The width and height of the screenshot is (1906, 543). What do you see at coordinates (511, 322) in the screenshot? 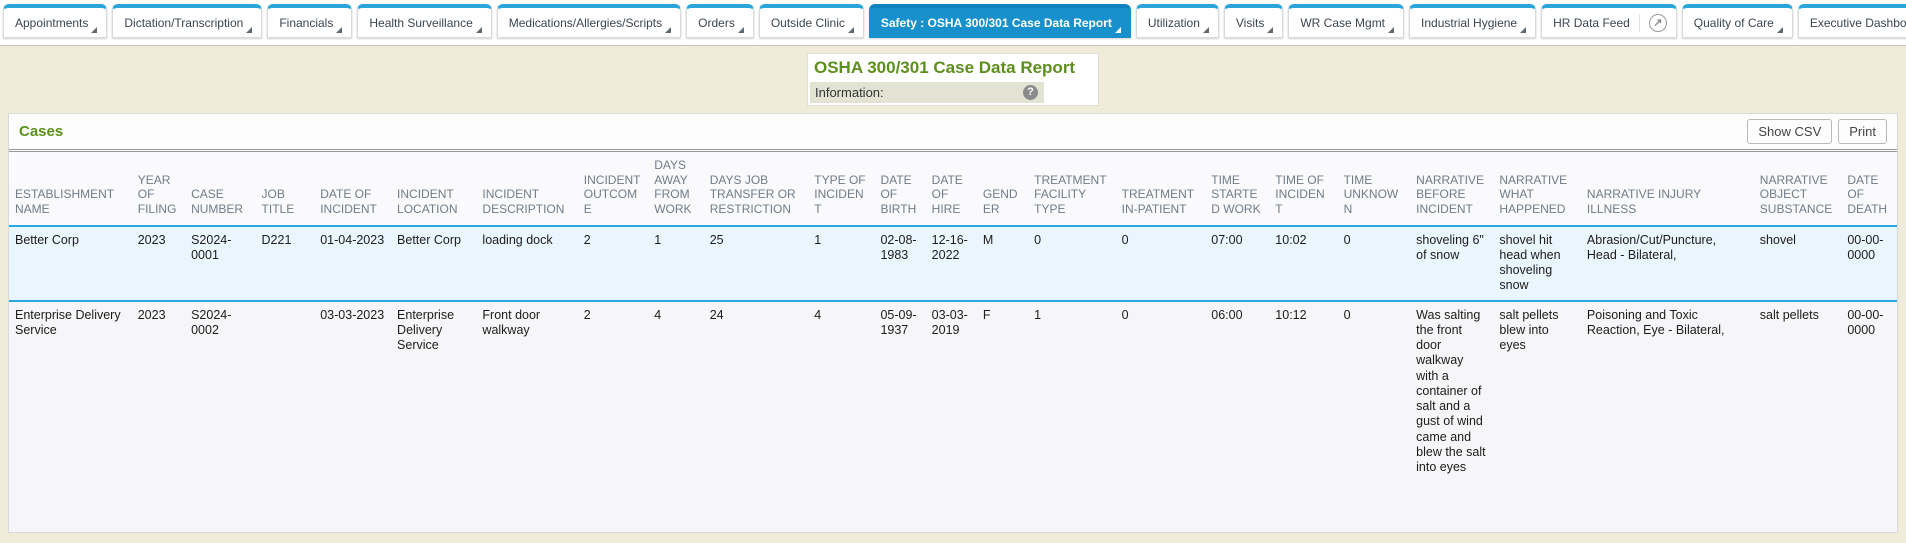
I see `cell-incident-description: Front door walkway` at bounding box center [511, 322].